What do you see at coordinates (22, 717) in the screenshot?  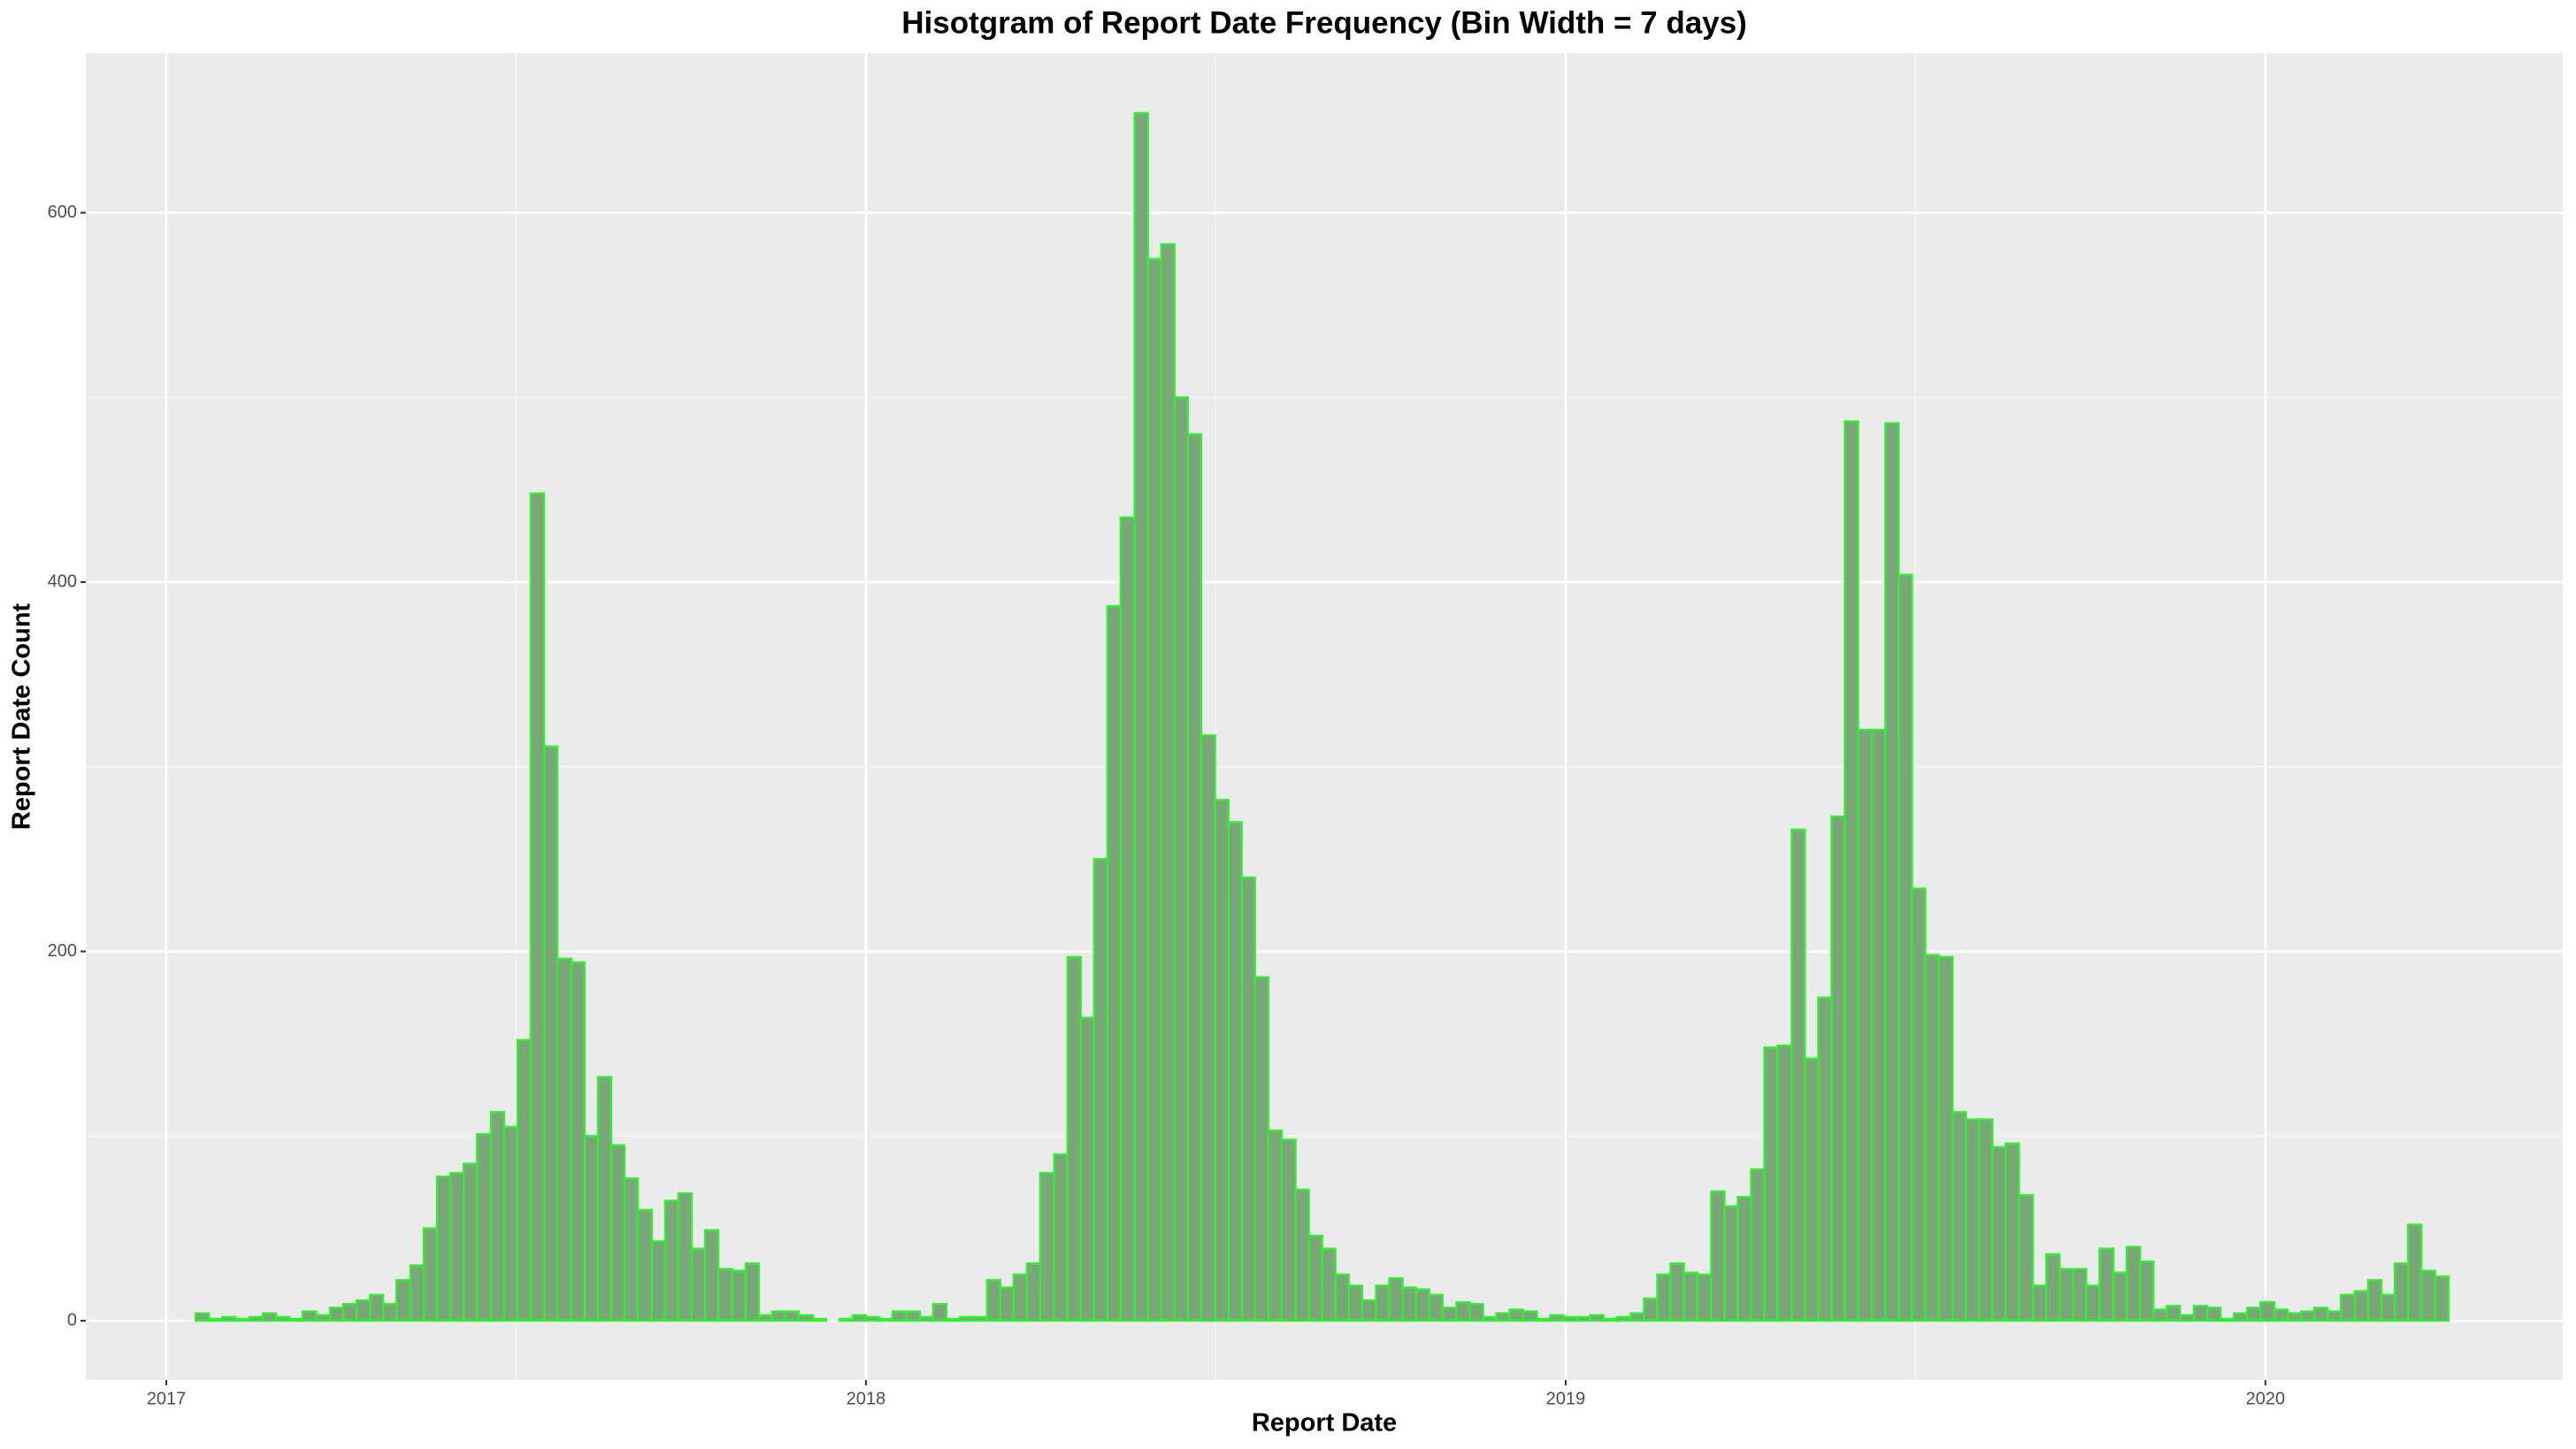 I see `y-axis-label: Report Date Count` at bounding box center [22, 717].